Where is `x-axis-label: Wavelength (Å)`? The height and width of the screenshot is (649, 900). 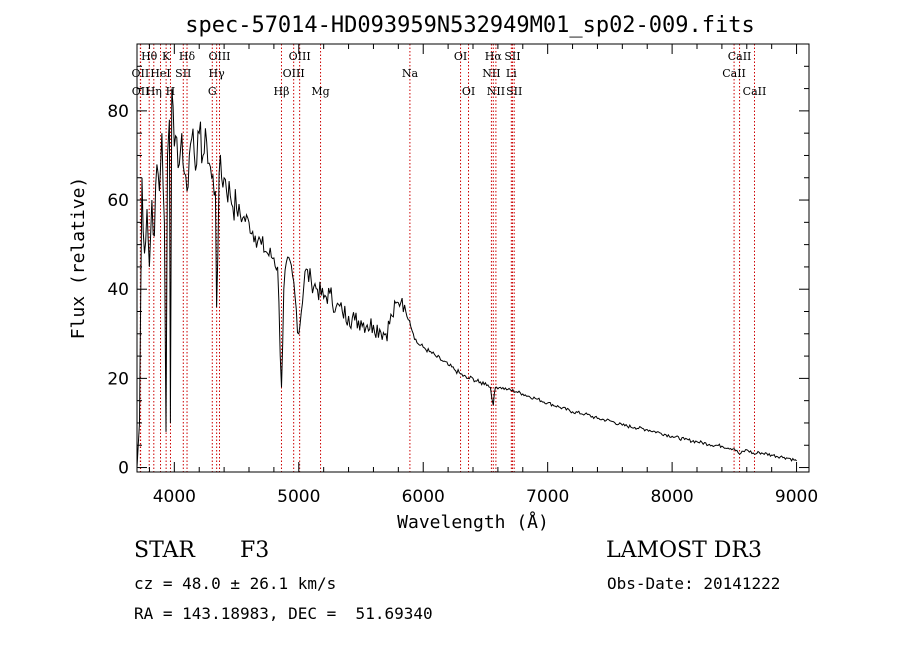
x-axis-label: Wavelength (Å) is located at coordinates (473, 522).